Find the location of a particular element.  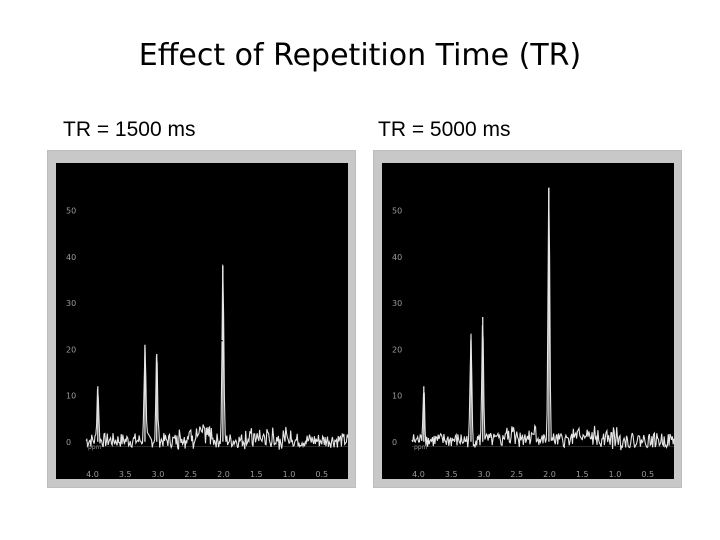

spectrum-trace is located at coordinates (217, 357).